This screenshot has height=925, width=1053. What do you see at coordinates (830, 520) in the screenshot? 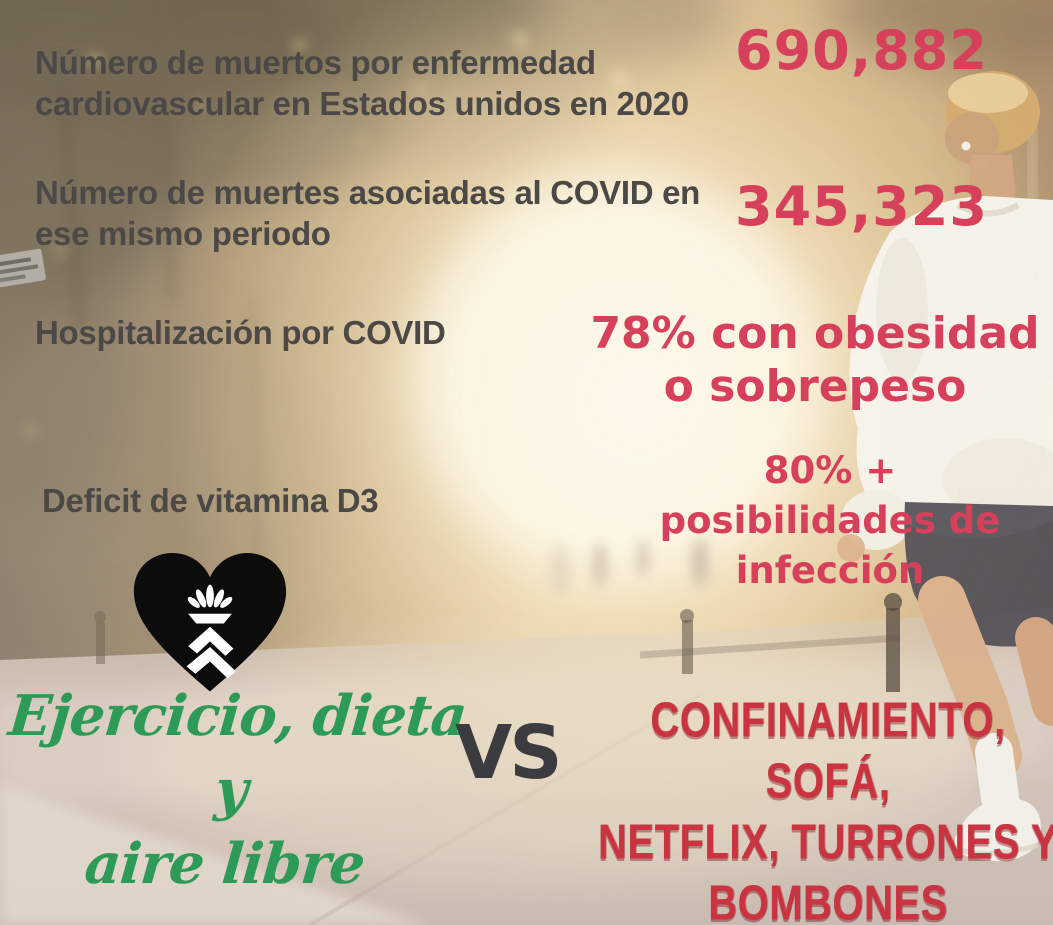
I see `stat-line: posibilidades de` at bounding box center [830, 520].